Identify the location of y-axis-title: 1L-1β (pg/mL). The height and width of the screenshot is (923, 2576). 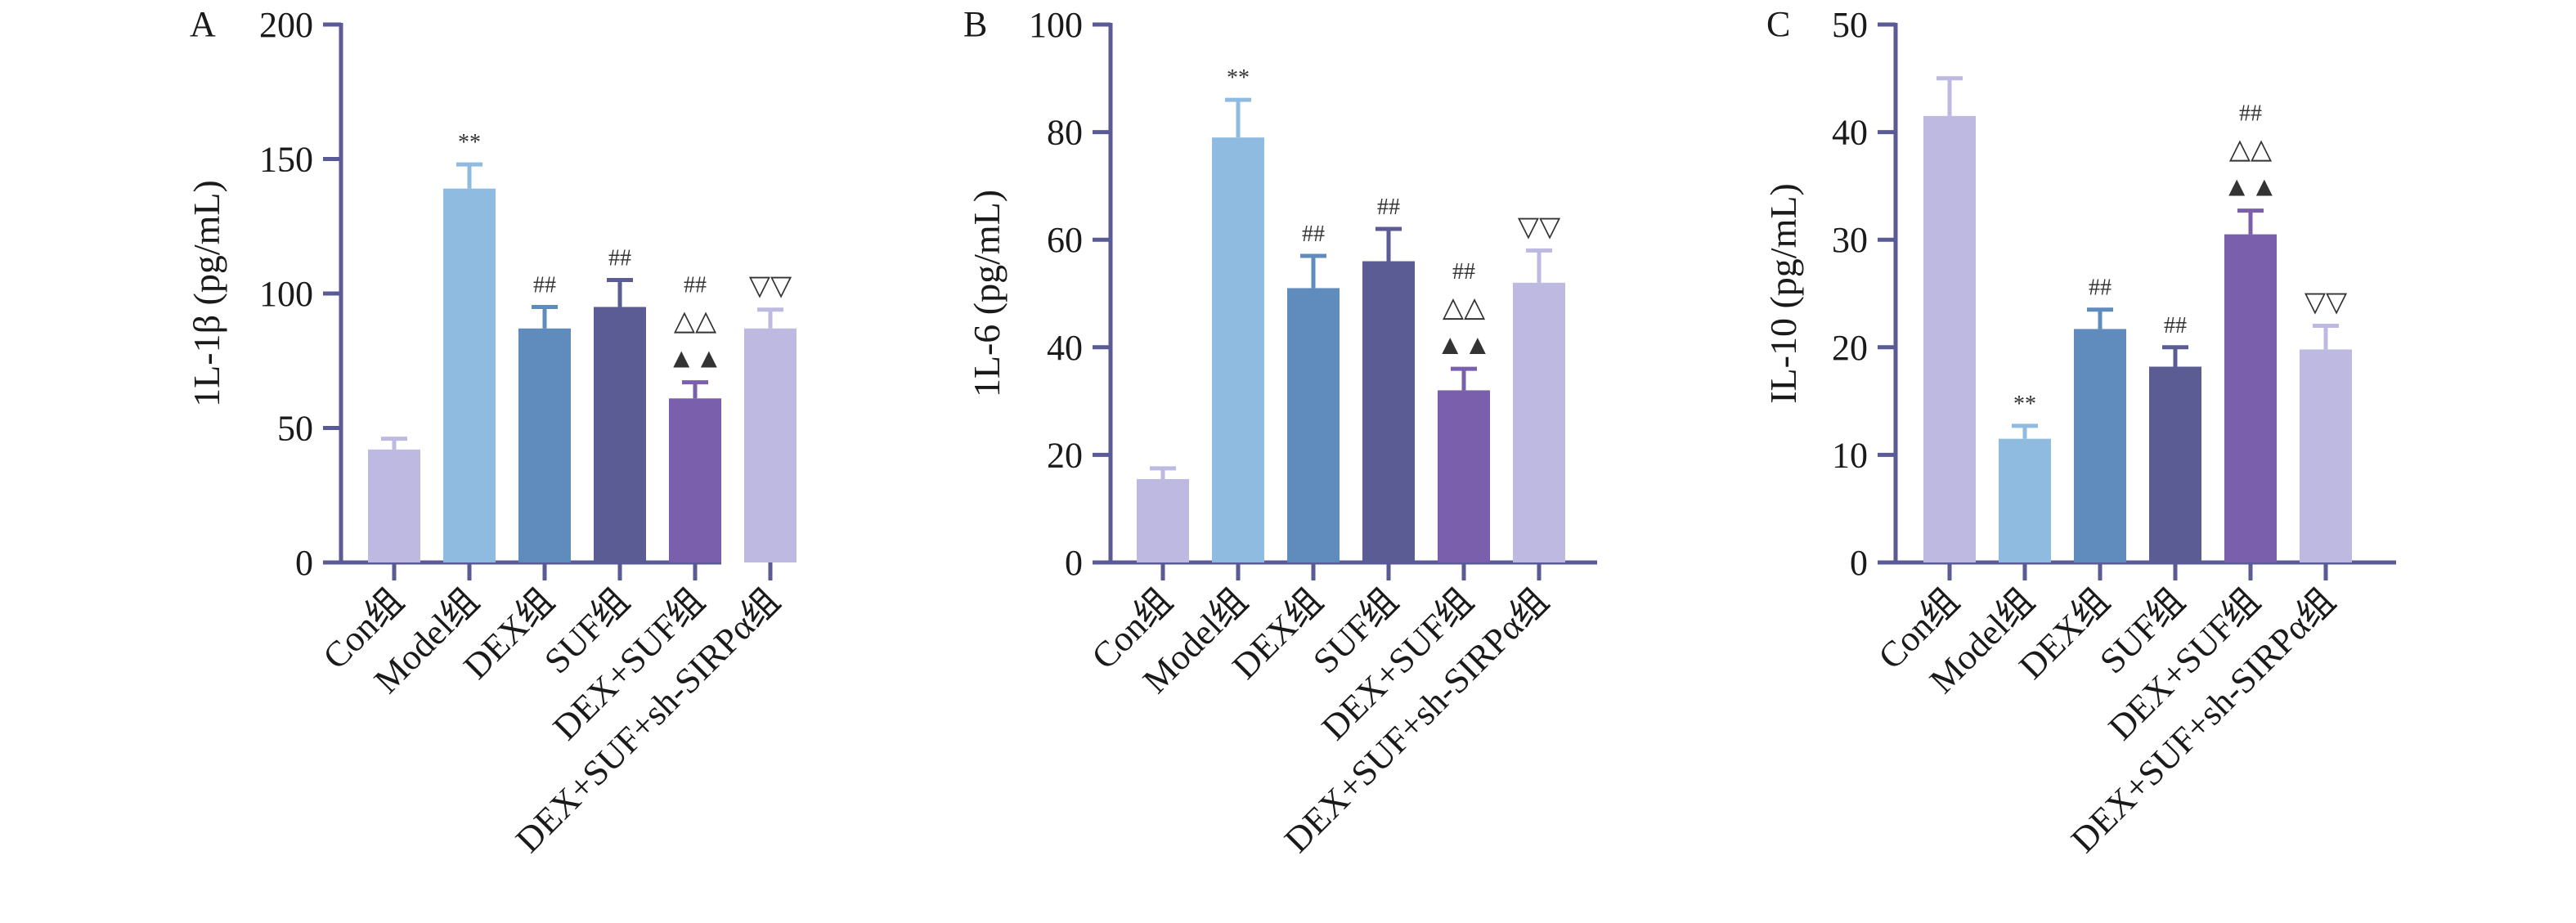
(207, 293).